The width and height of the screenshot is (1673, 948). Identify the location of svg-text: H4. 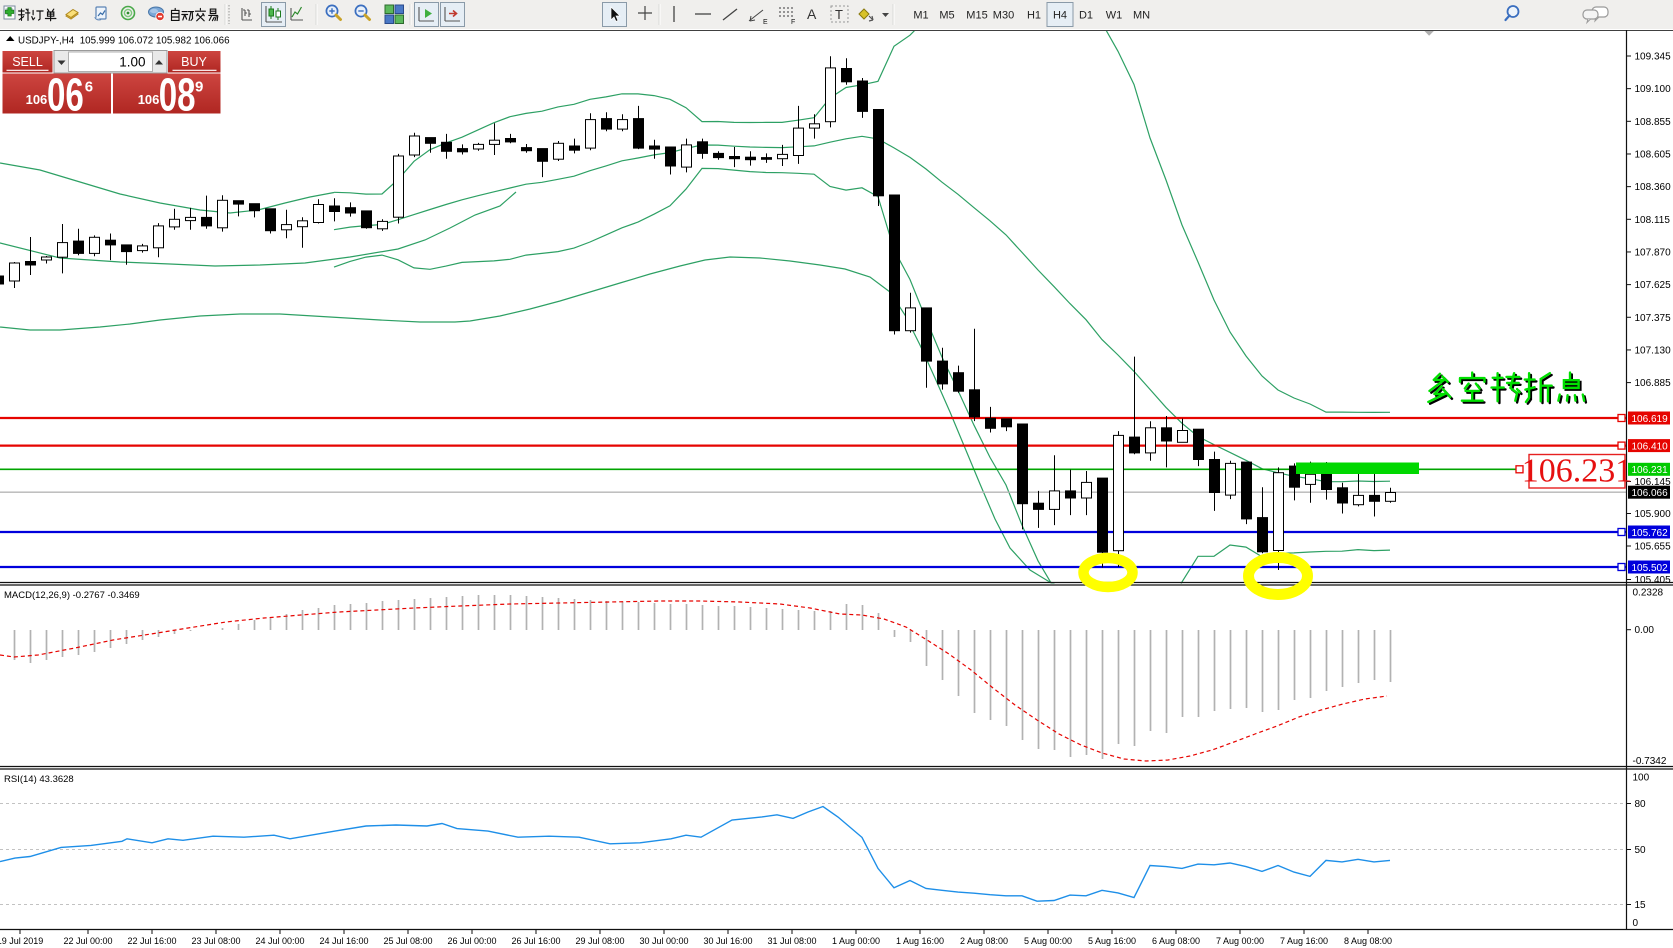
(1060, 16).